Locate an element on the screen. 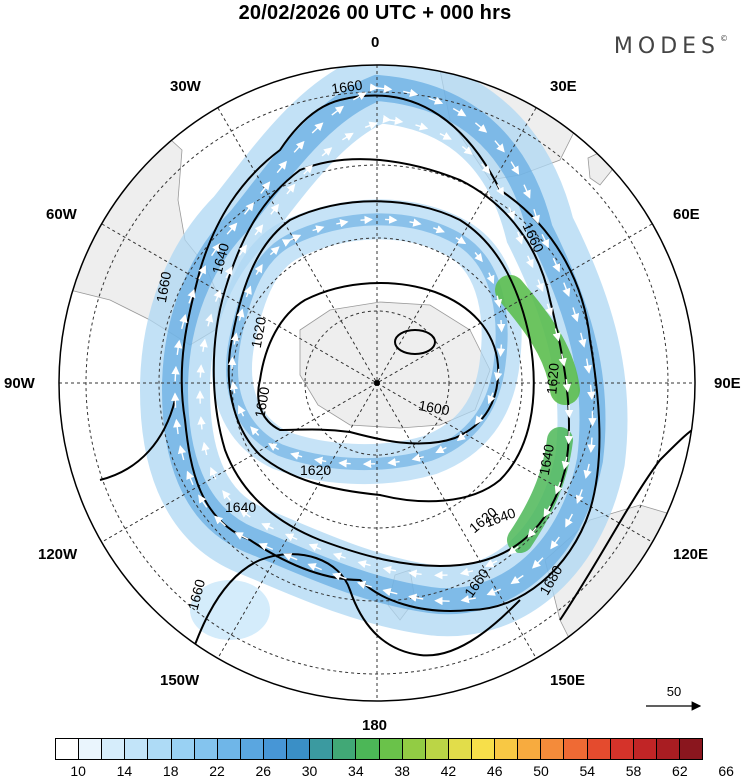 The image size is (750, 782). contour-1660-atlantic is located at coordinates (137, 440).